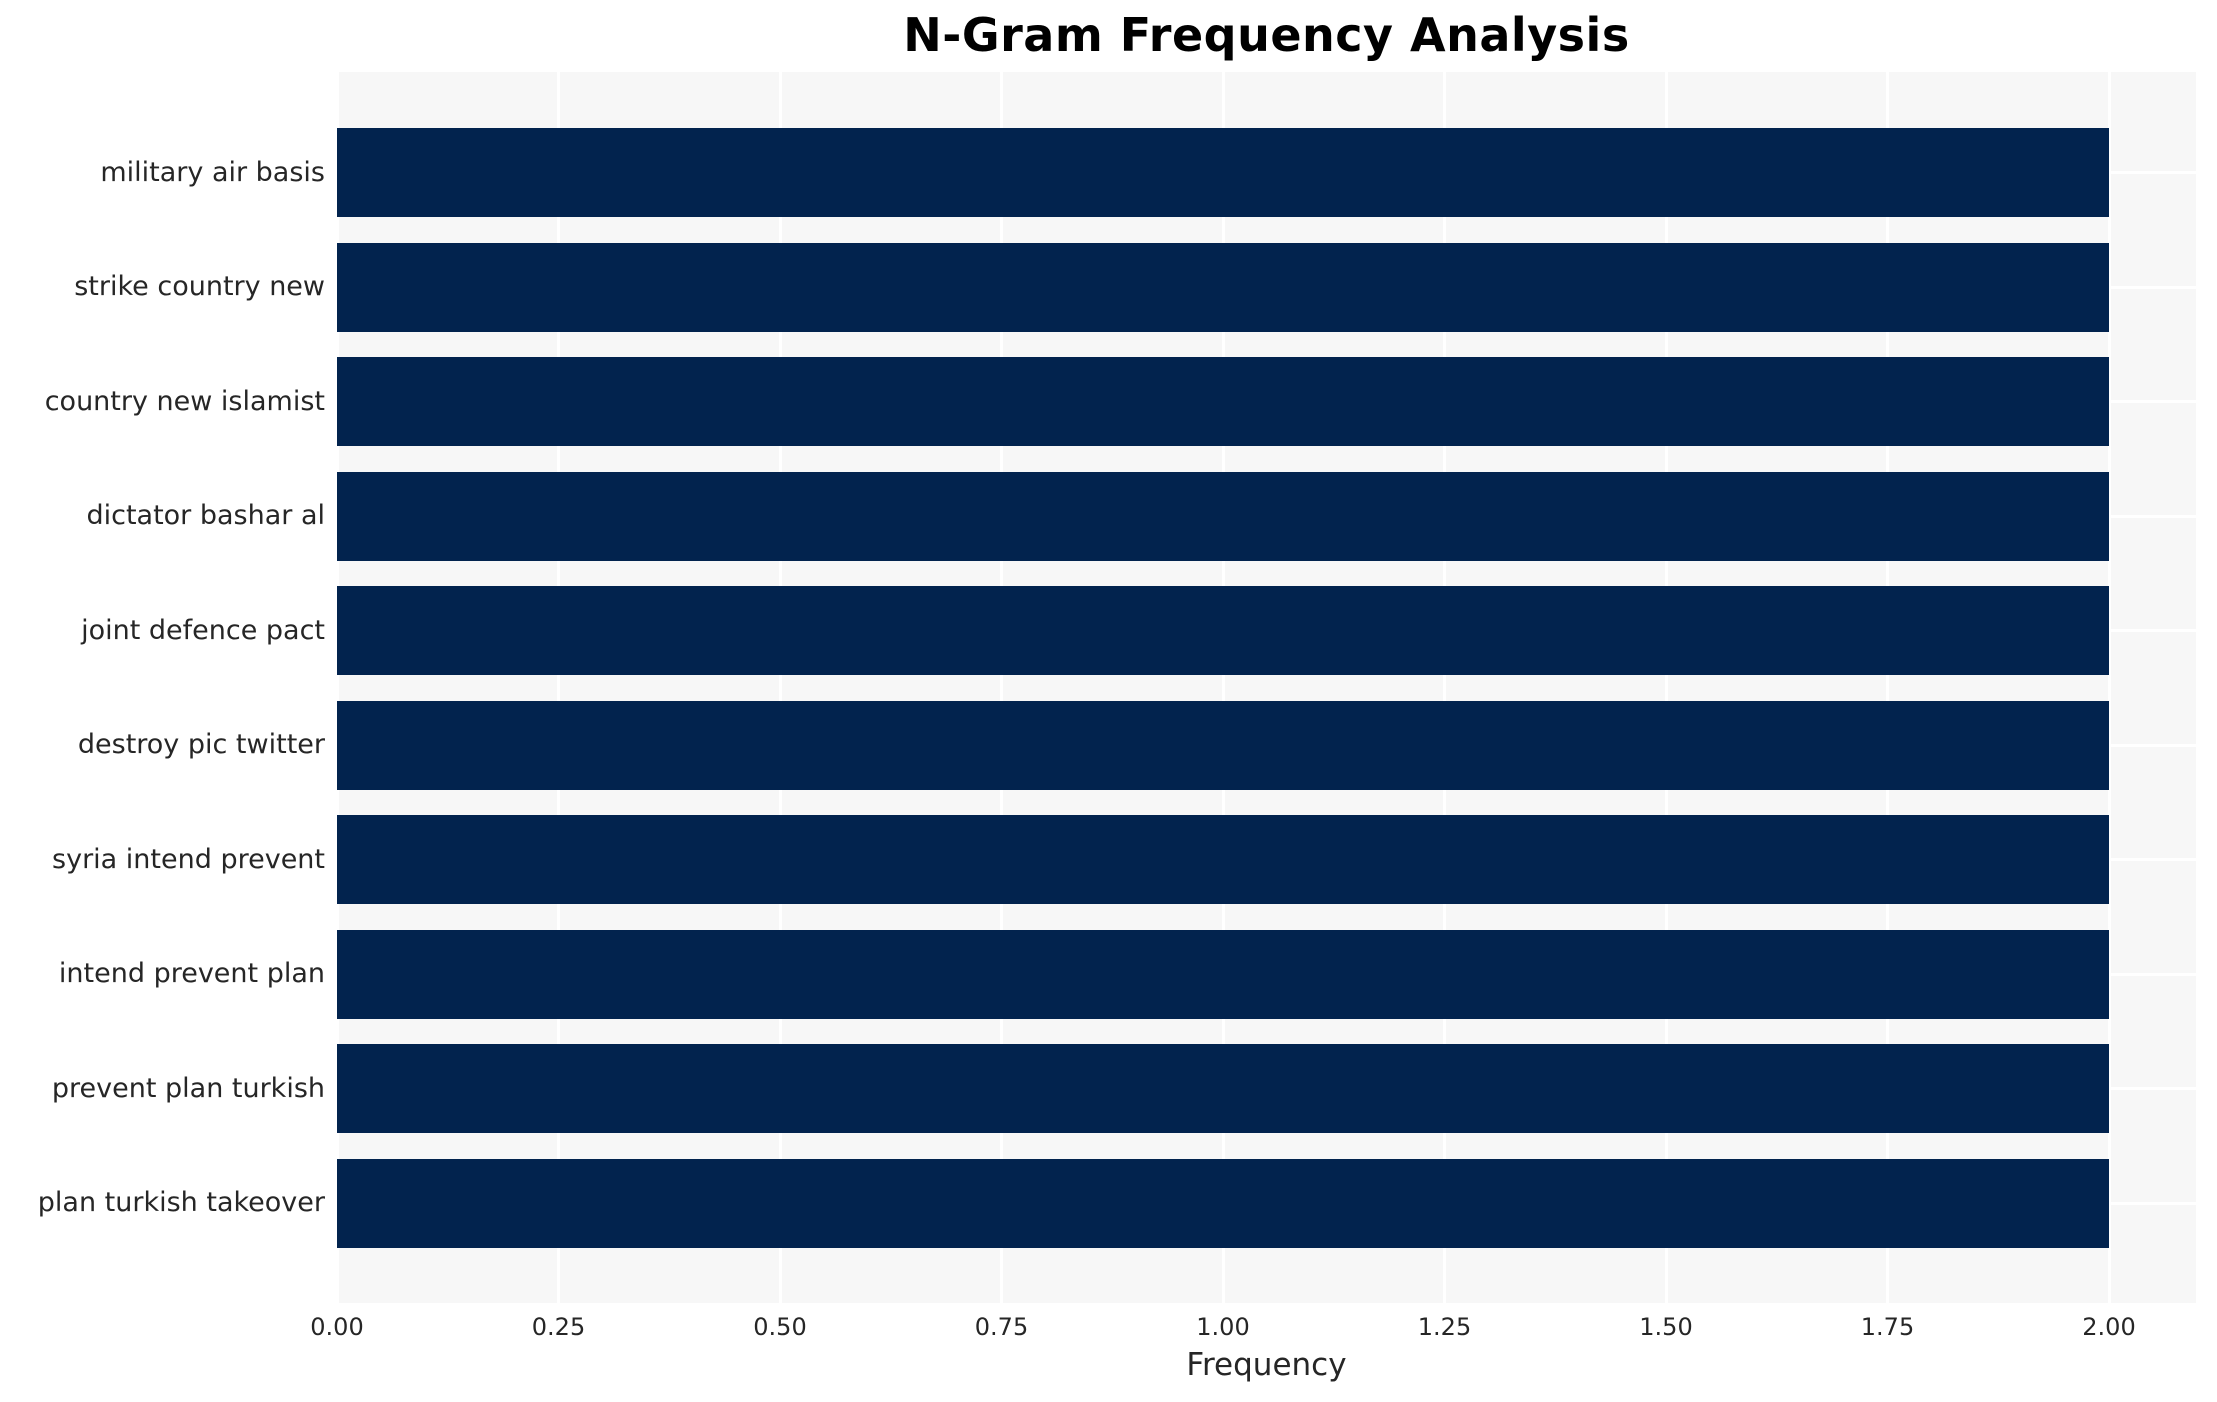  What do you see at coordinates (780, 1327) in the screenshot?
I see `x-tick-label: 0.50` at bounding box center [780, 1327].